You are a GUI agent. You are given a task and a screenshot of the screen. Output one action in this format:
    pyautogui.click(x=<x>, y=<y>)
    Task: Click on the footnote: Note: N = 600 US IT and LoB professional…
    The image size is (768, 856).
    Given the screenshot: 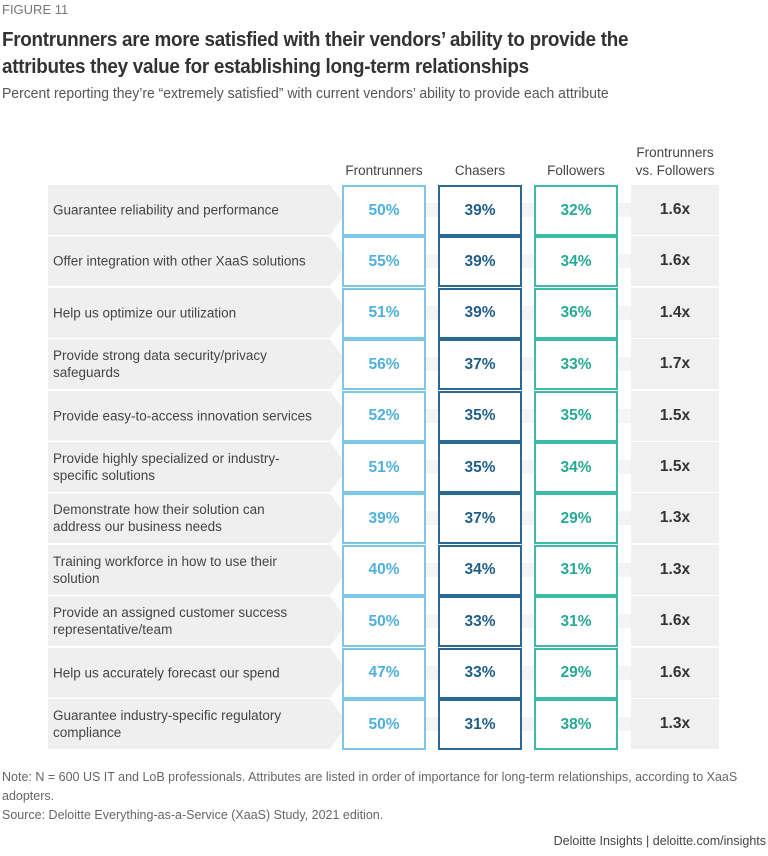 What is the action you would take?
    pyautogui.click(x=385, y=796)
    